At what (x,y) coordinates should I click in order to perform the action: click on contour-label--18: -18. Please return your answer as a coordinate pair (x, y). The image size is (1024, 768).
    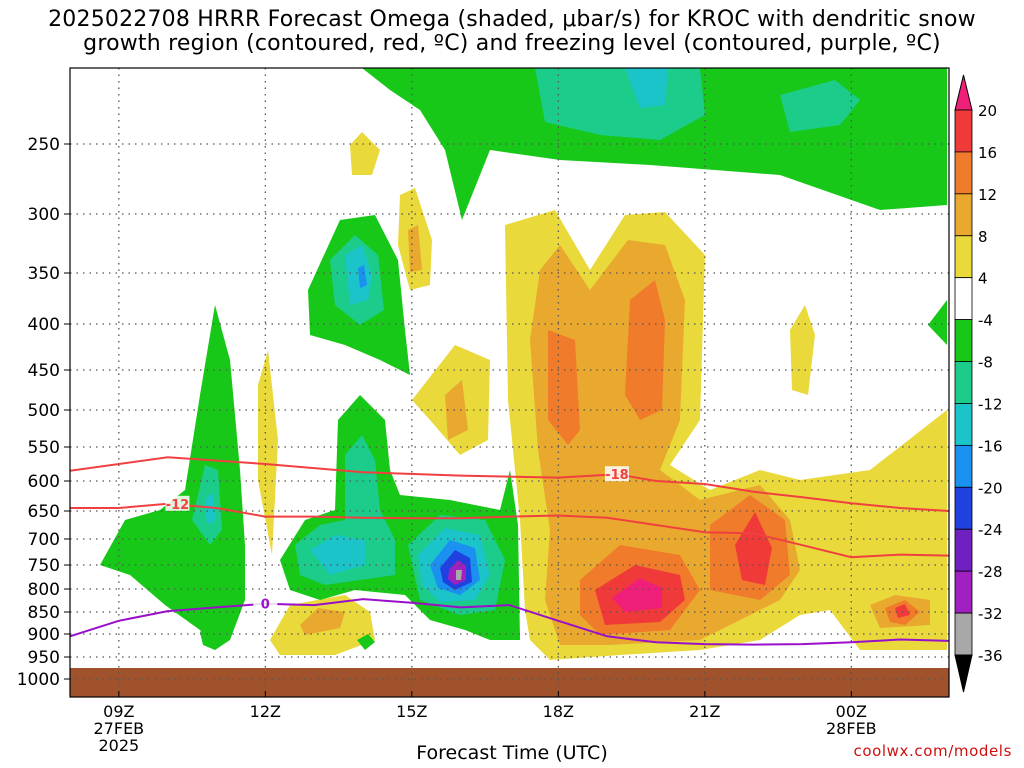
    Looking at the image, I should click on (617, 475).